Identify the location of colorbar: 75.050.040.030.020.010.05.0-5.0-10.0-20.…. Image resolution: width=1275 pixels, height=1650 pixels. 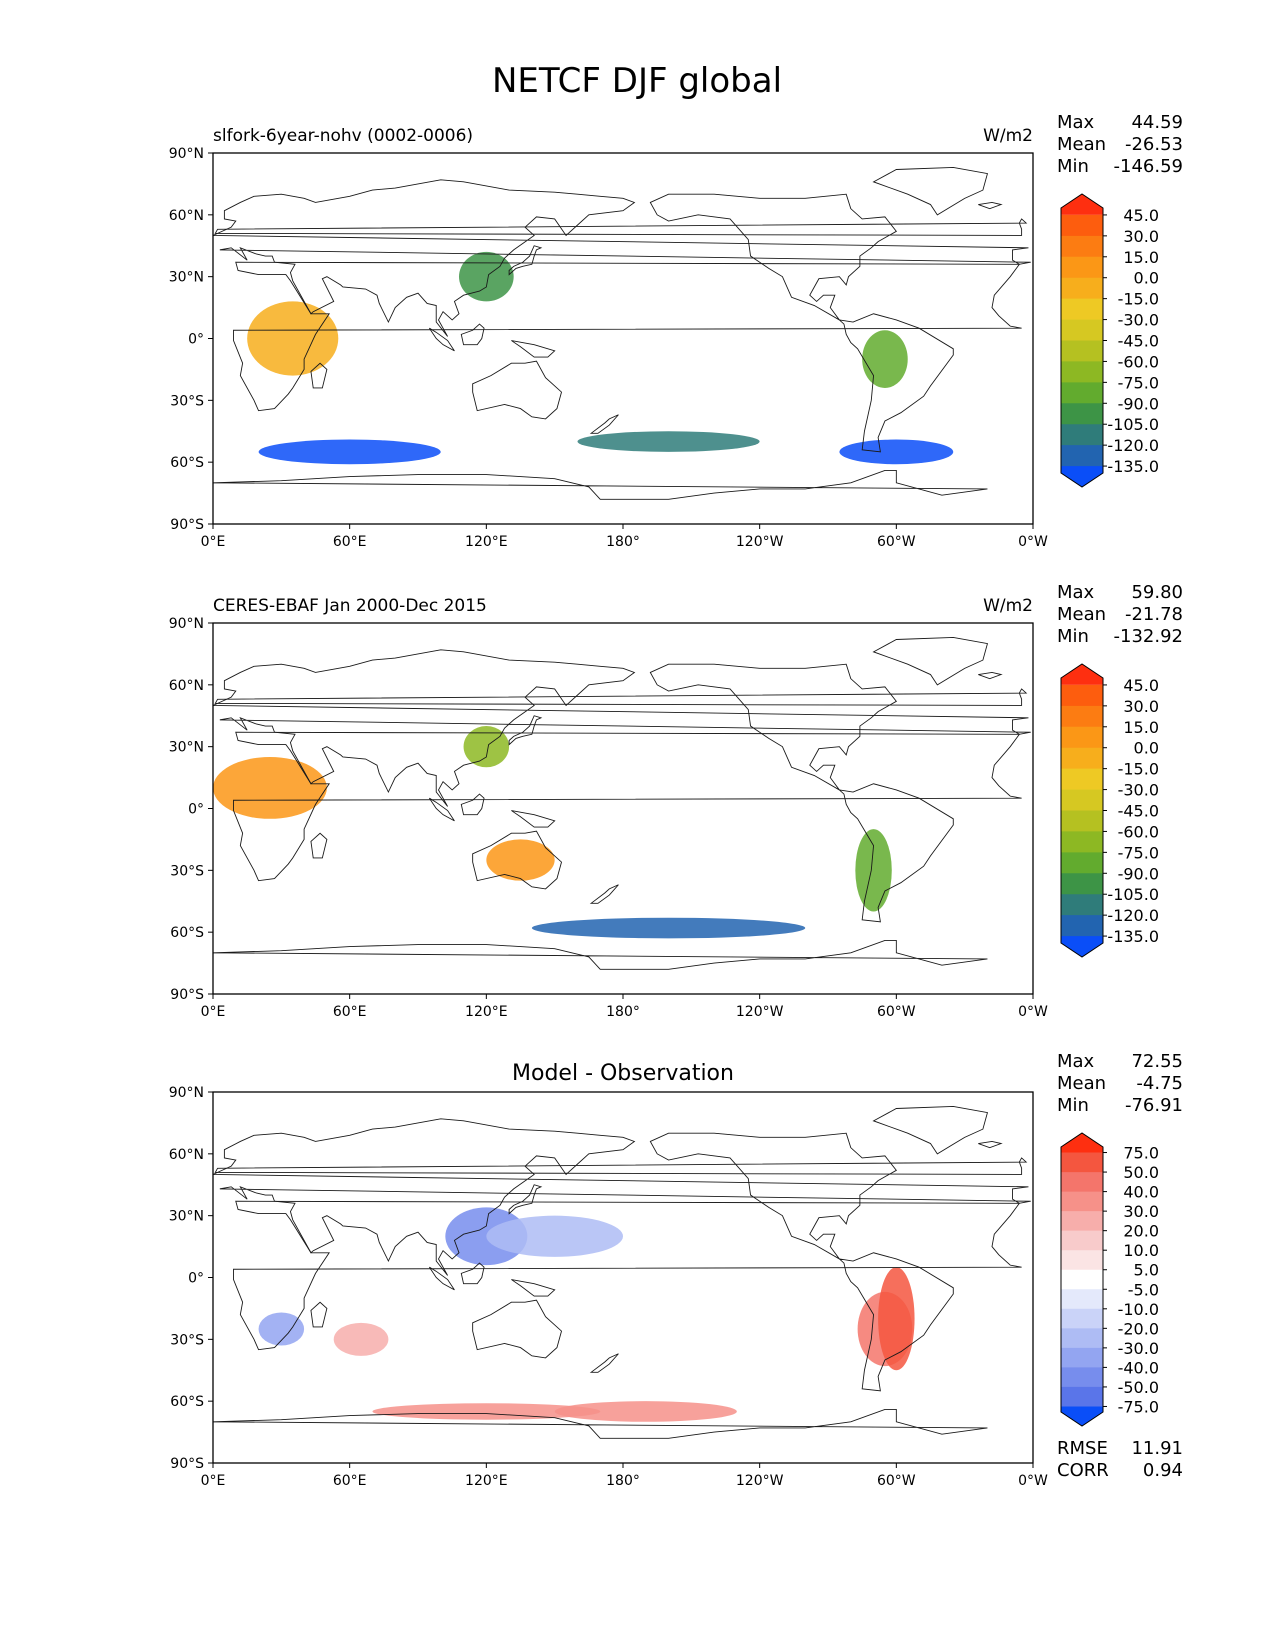
(1109, 1279).